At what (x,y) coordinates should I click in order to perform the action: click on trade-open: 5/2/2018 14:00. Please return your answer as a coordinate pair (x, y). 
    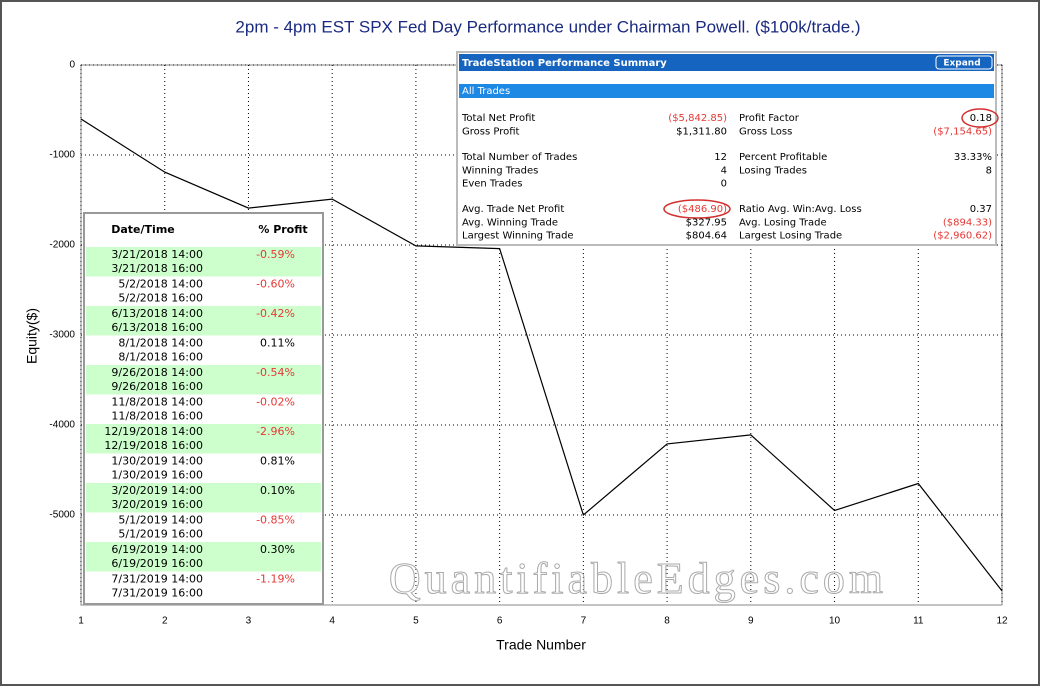
    Looking at the image, I should click on (160, 284).